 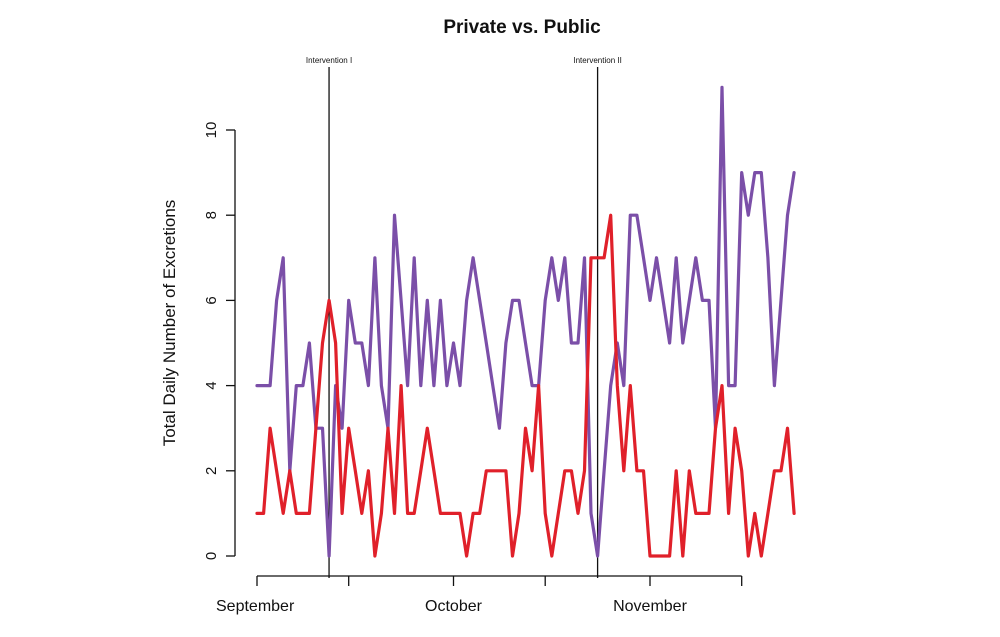 I want to click on x-month-label: November, so click(x=650, y=606).